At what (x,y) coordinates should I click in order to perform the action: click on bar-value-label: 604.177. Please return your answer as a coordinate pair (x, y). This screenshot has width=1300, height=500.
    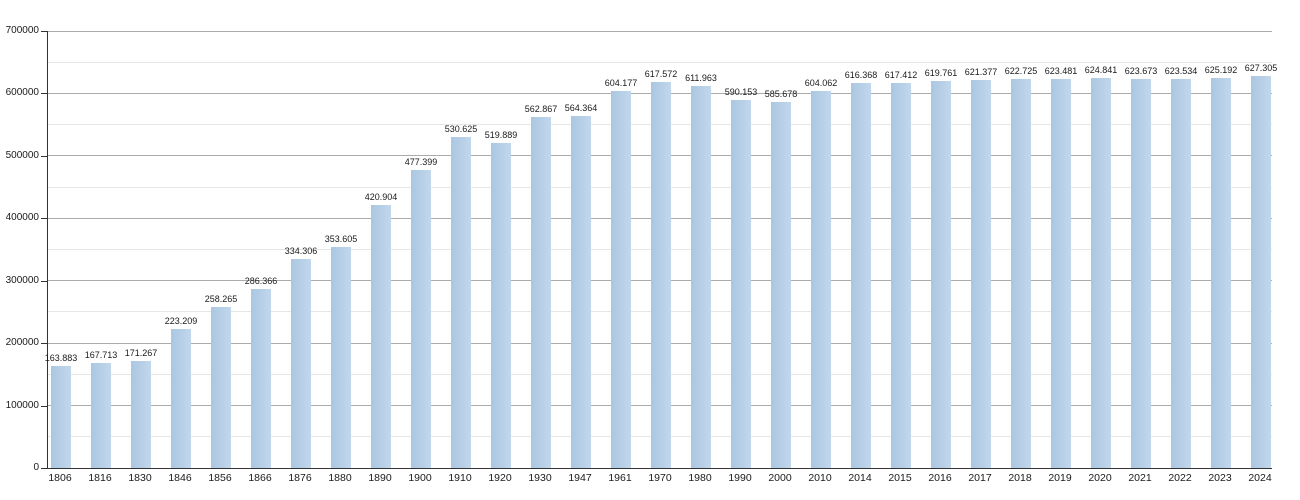
    Looking at the image, I should click on (621, 82).